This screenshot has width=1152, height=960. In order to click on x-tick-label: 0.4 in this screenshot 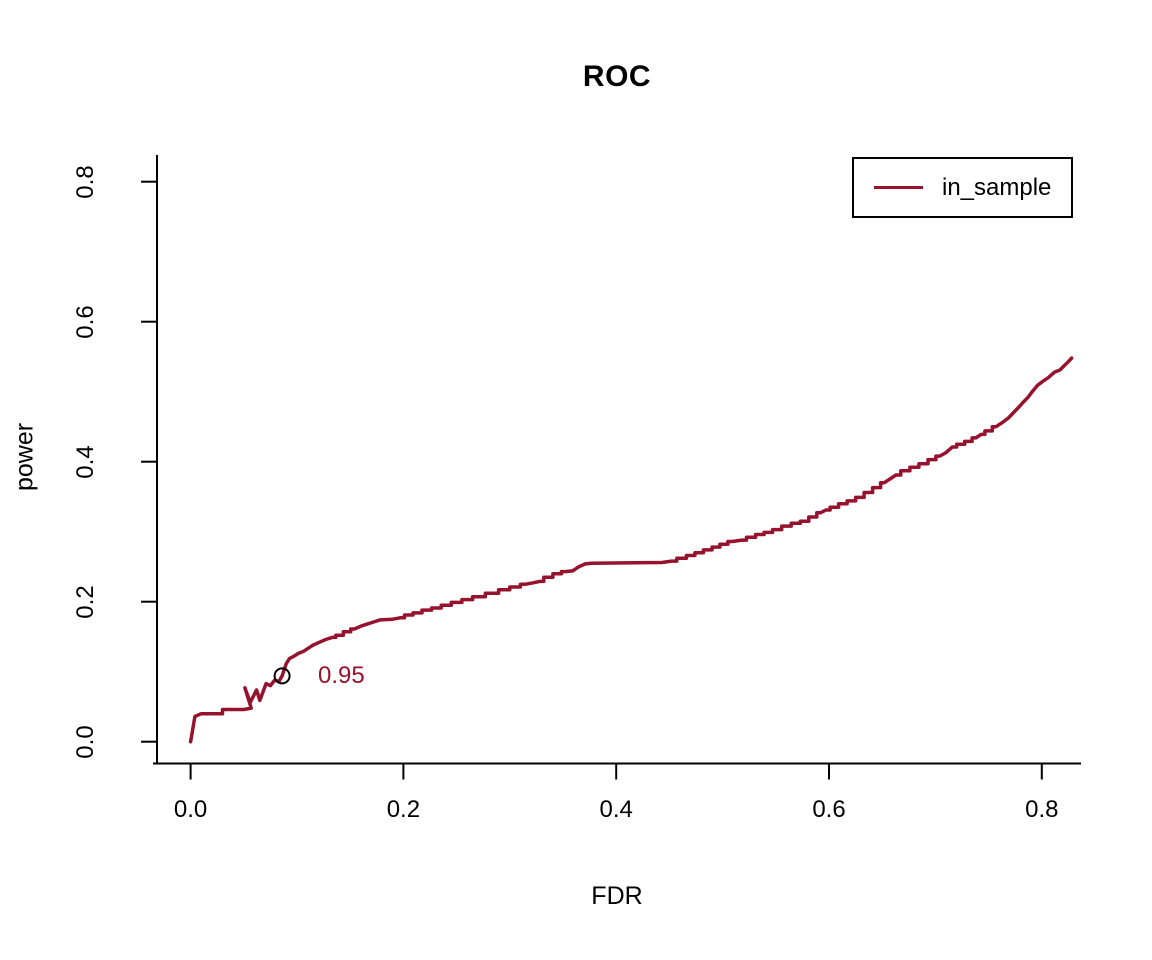, I will do `click(616, 809)`.